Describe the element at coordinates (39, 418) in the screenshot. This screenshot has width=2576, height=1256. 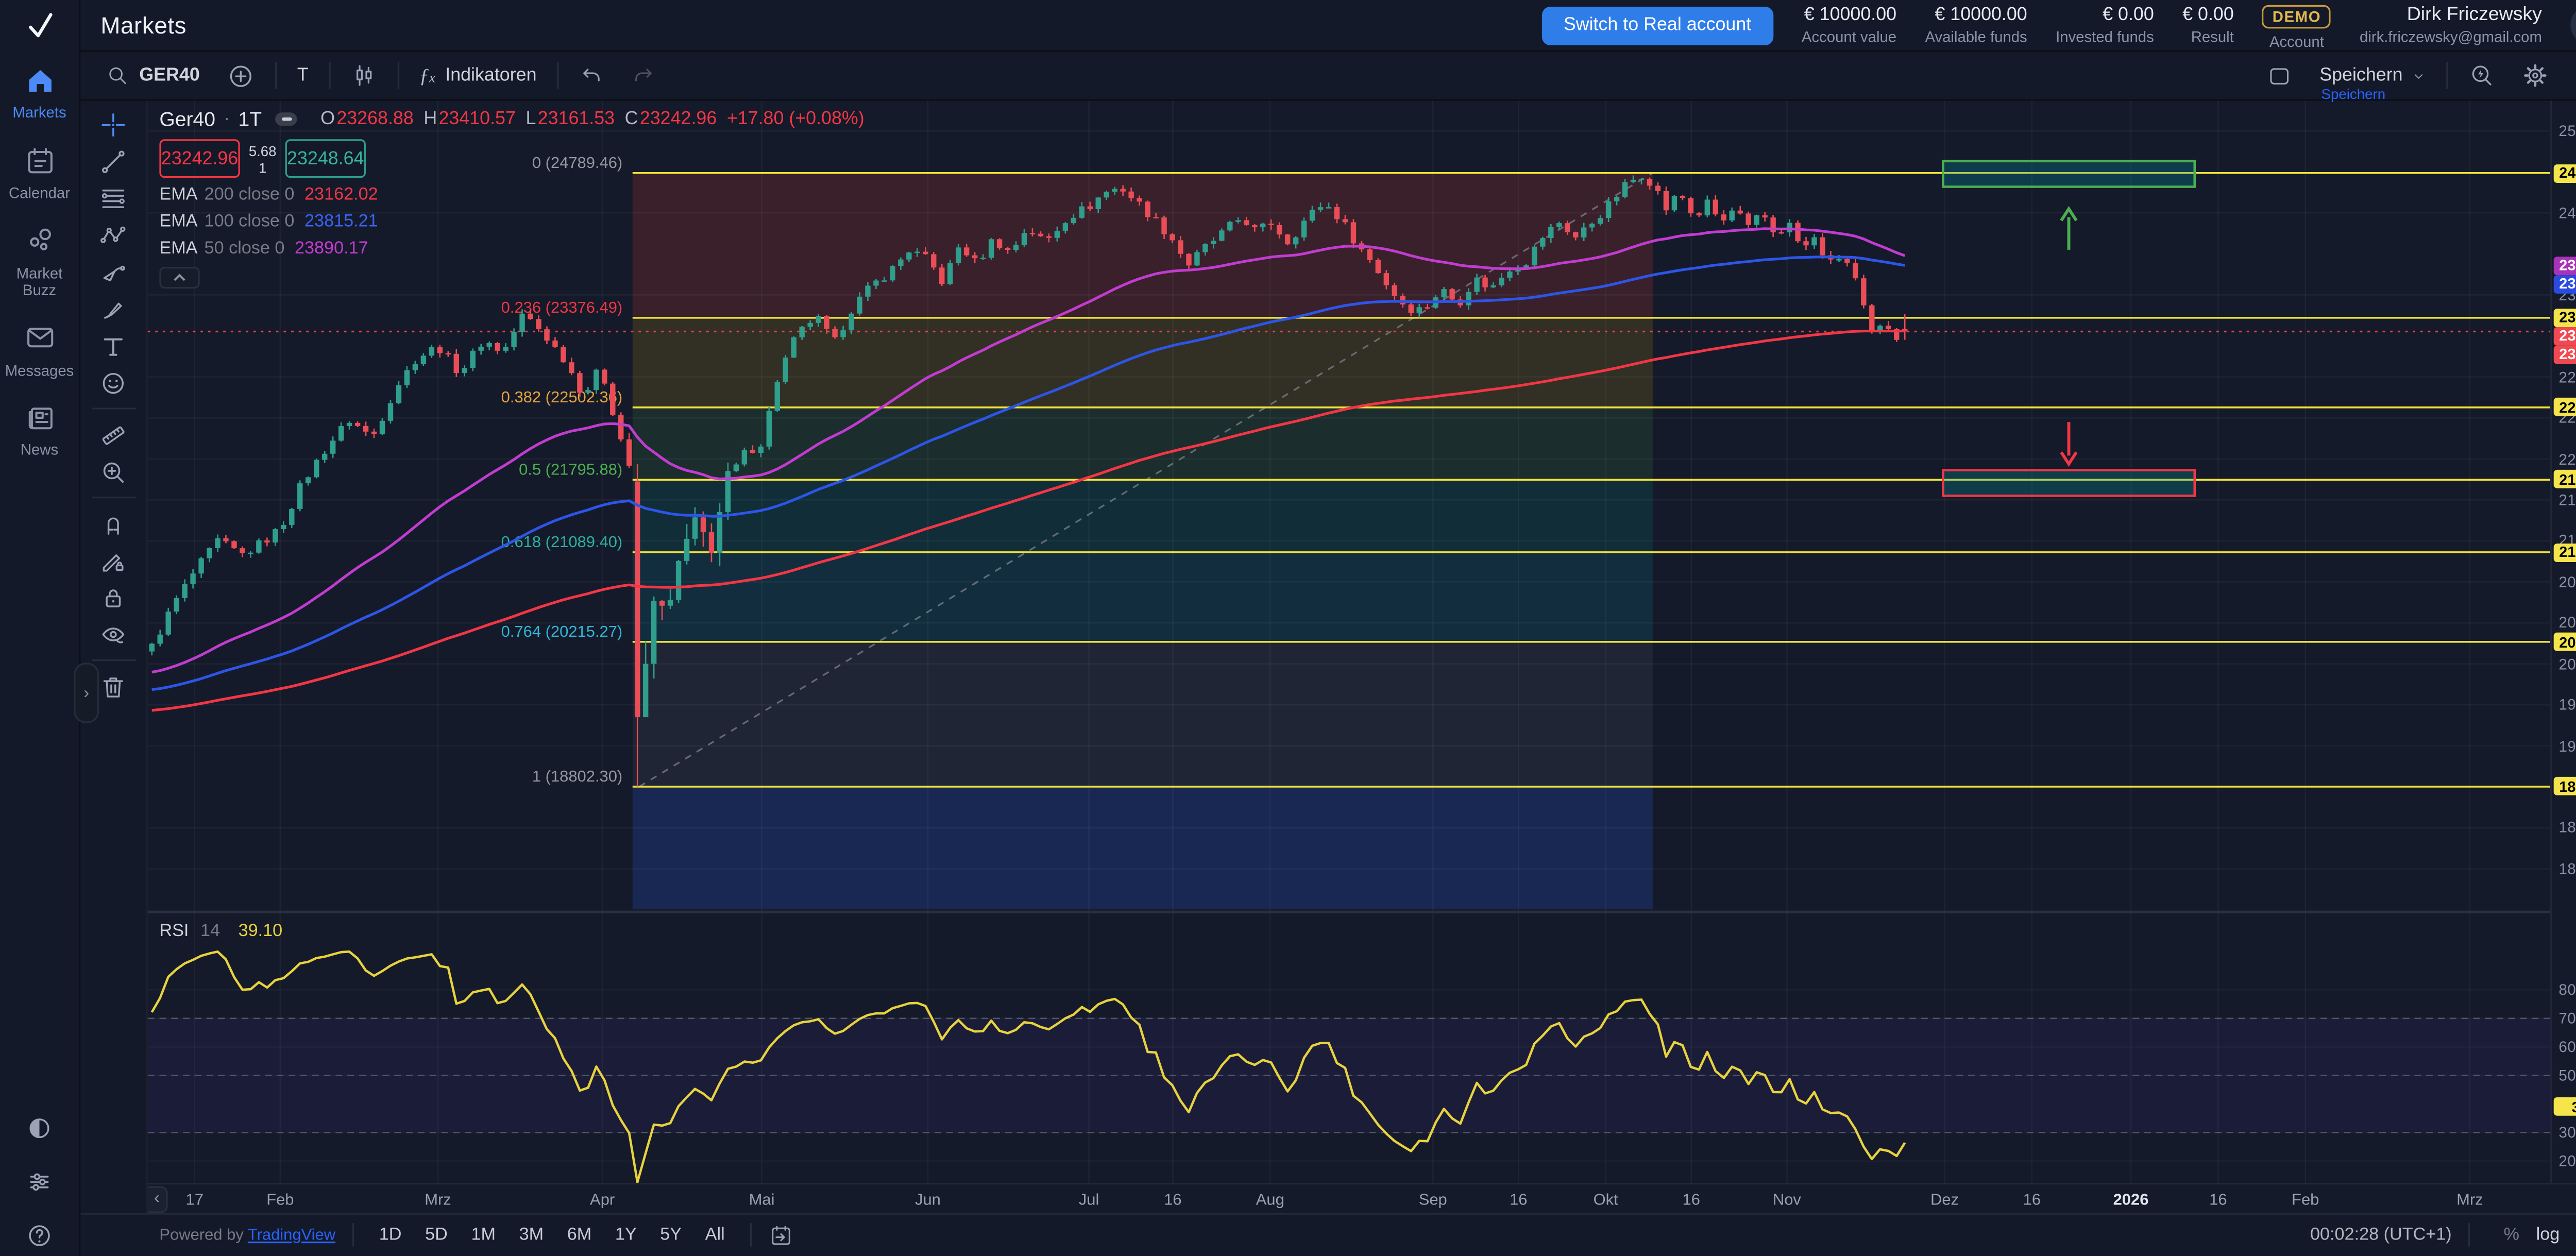
I see `news-icon` at that location.